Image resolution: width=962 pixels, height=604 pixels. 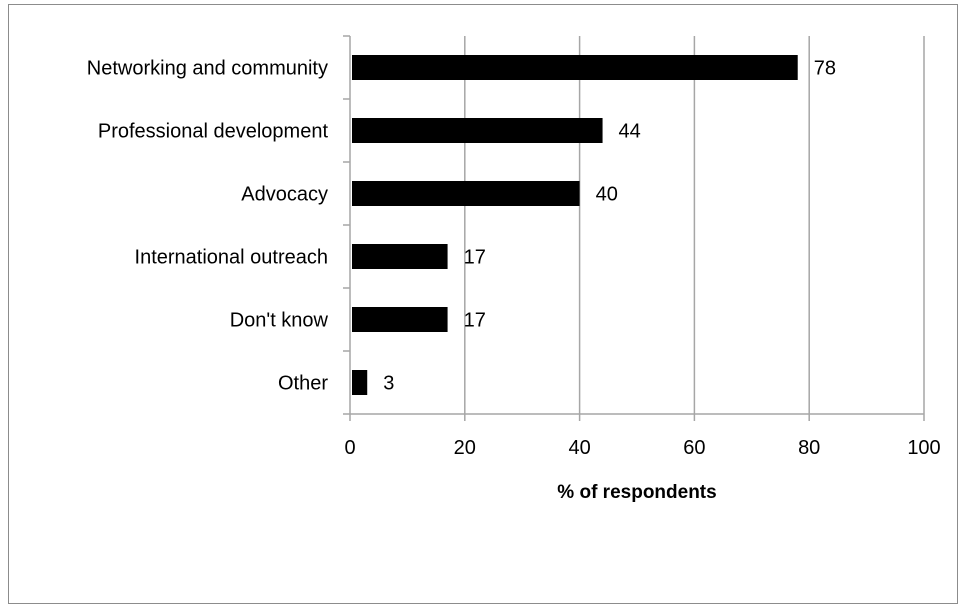 I want to click on category-label-2: Advocacy, so click(x=284, y=195).